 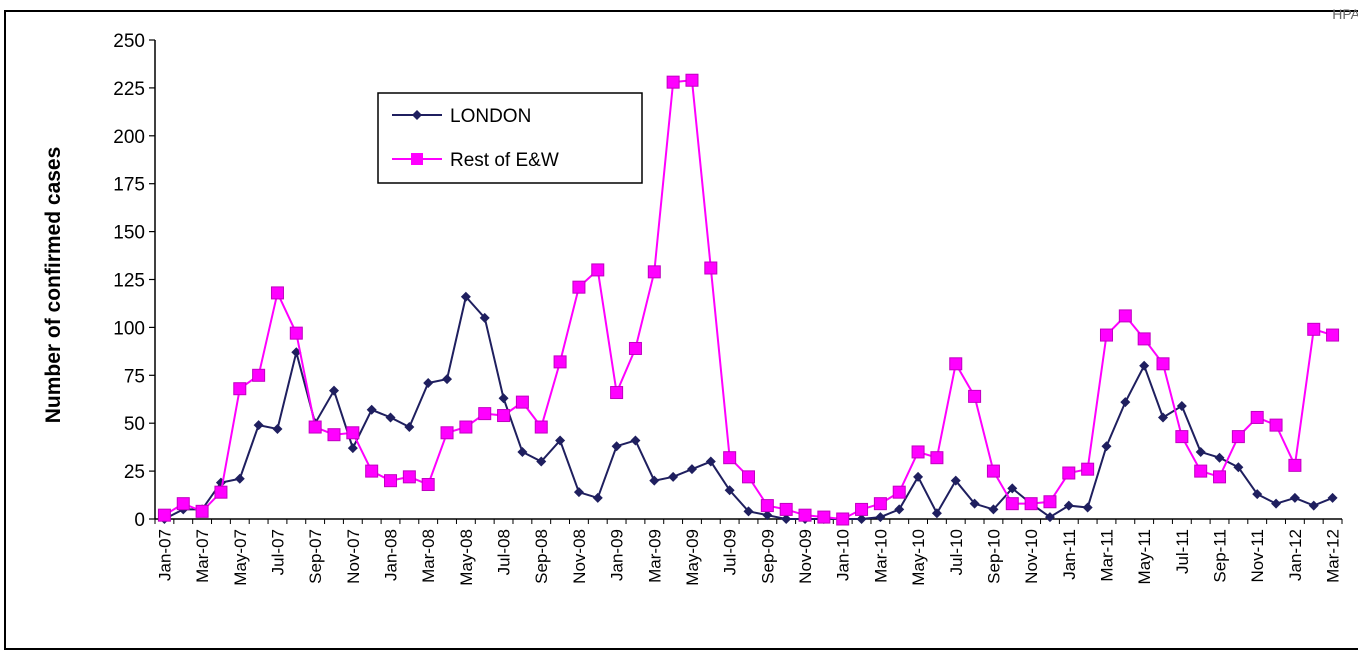 I want to click on x-tick-label: Jan-08, so click(x=391, y=555).